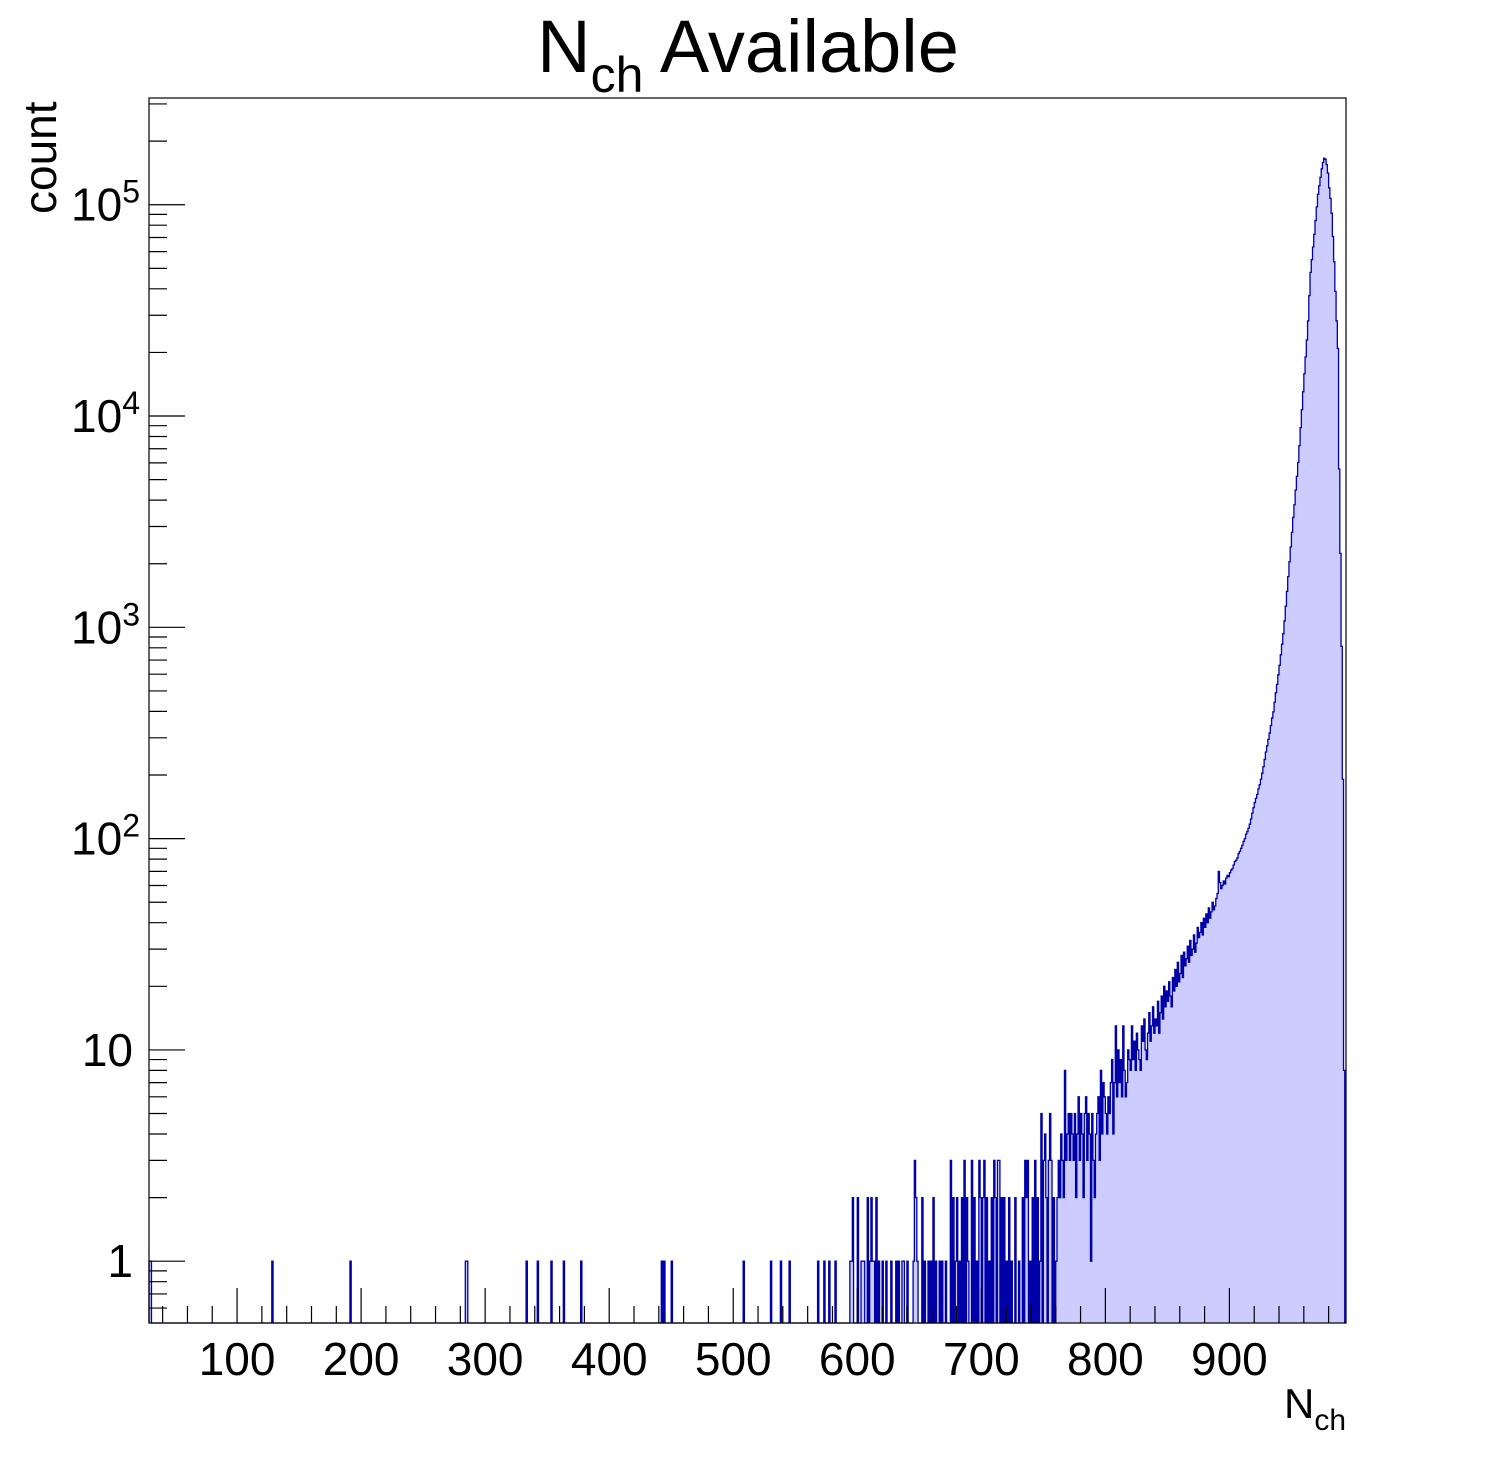  What do you see at coordinates (800, 46) in the screenshot?
I see `chart-title-rest: Available` at bounding box center [800, 46].